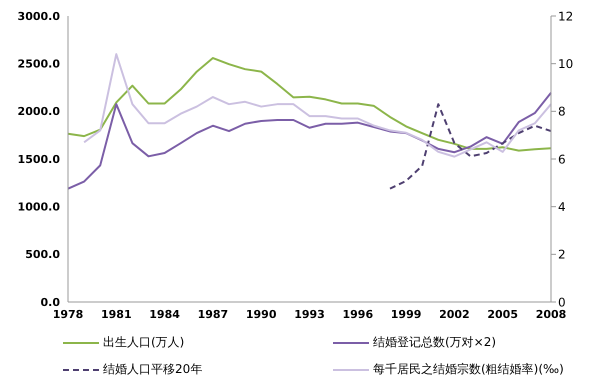  What do you see at coordinates (434, 342) in the screenshot?
I see `legend-label: 结婚登记总数(万对×2)` at bounding box center [434, 342].